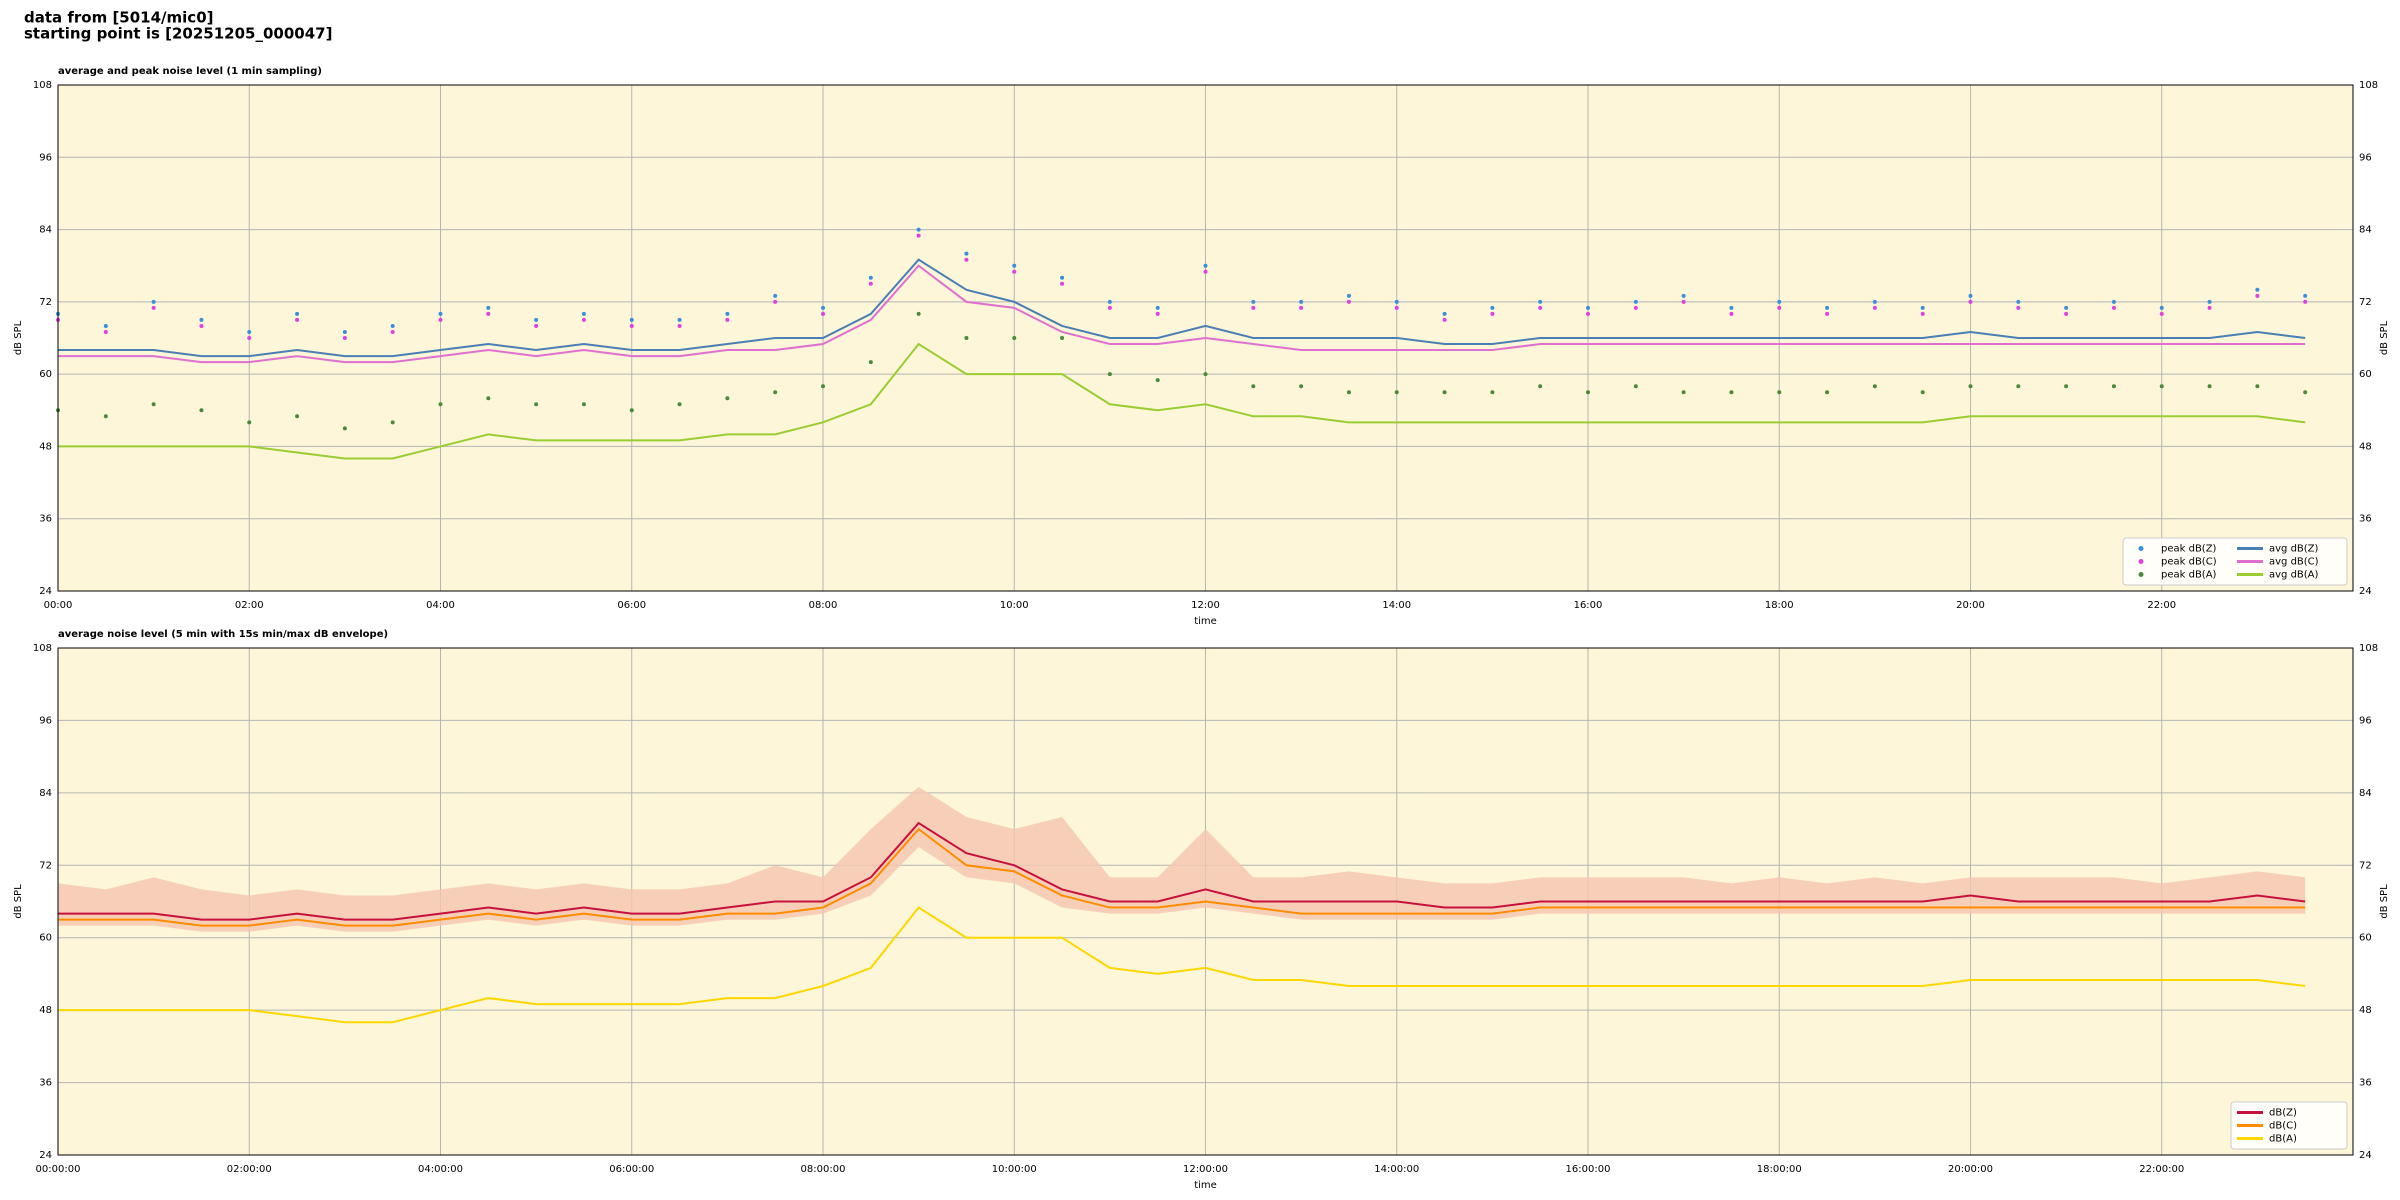 The image size is (2400, 1200). Describe the element at coordinates (249, 605) in the screenshot. I see `x-tick-label: 02:00` at that location.